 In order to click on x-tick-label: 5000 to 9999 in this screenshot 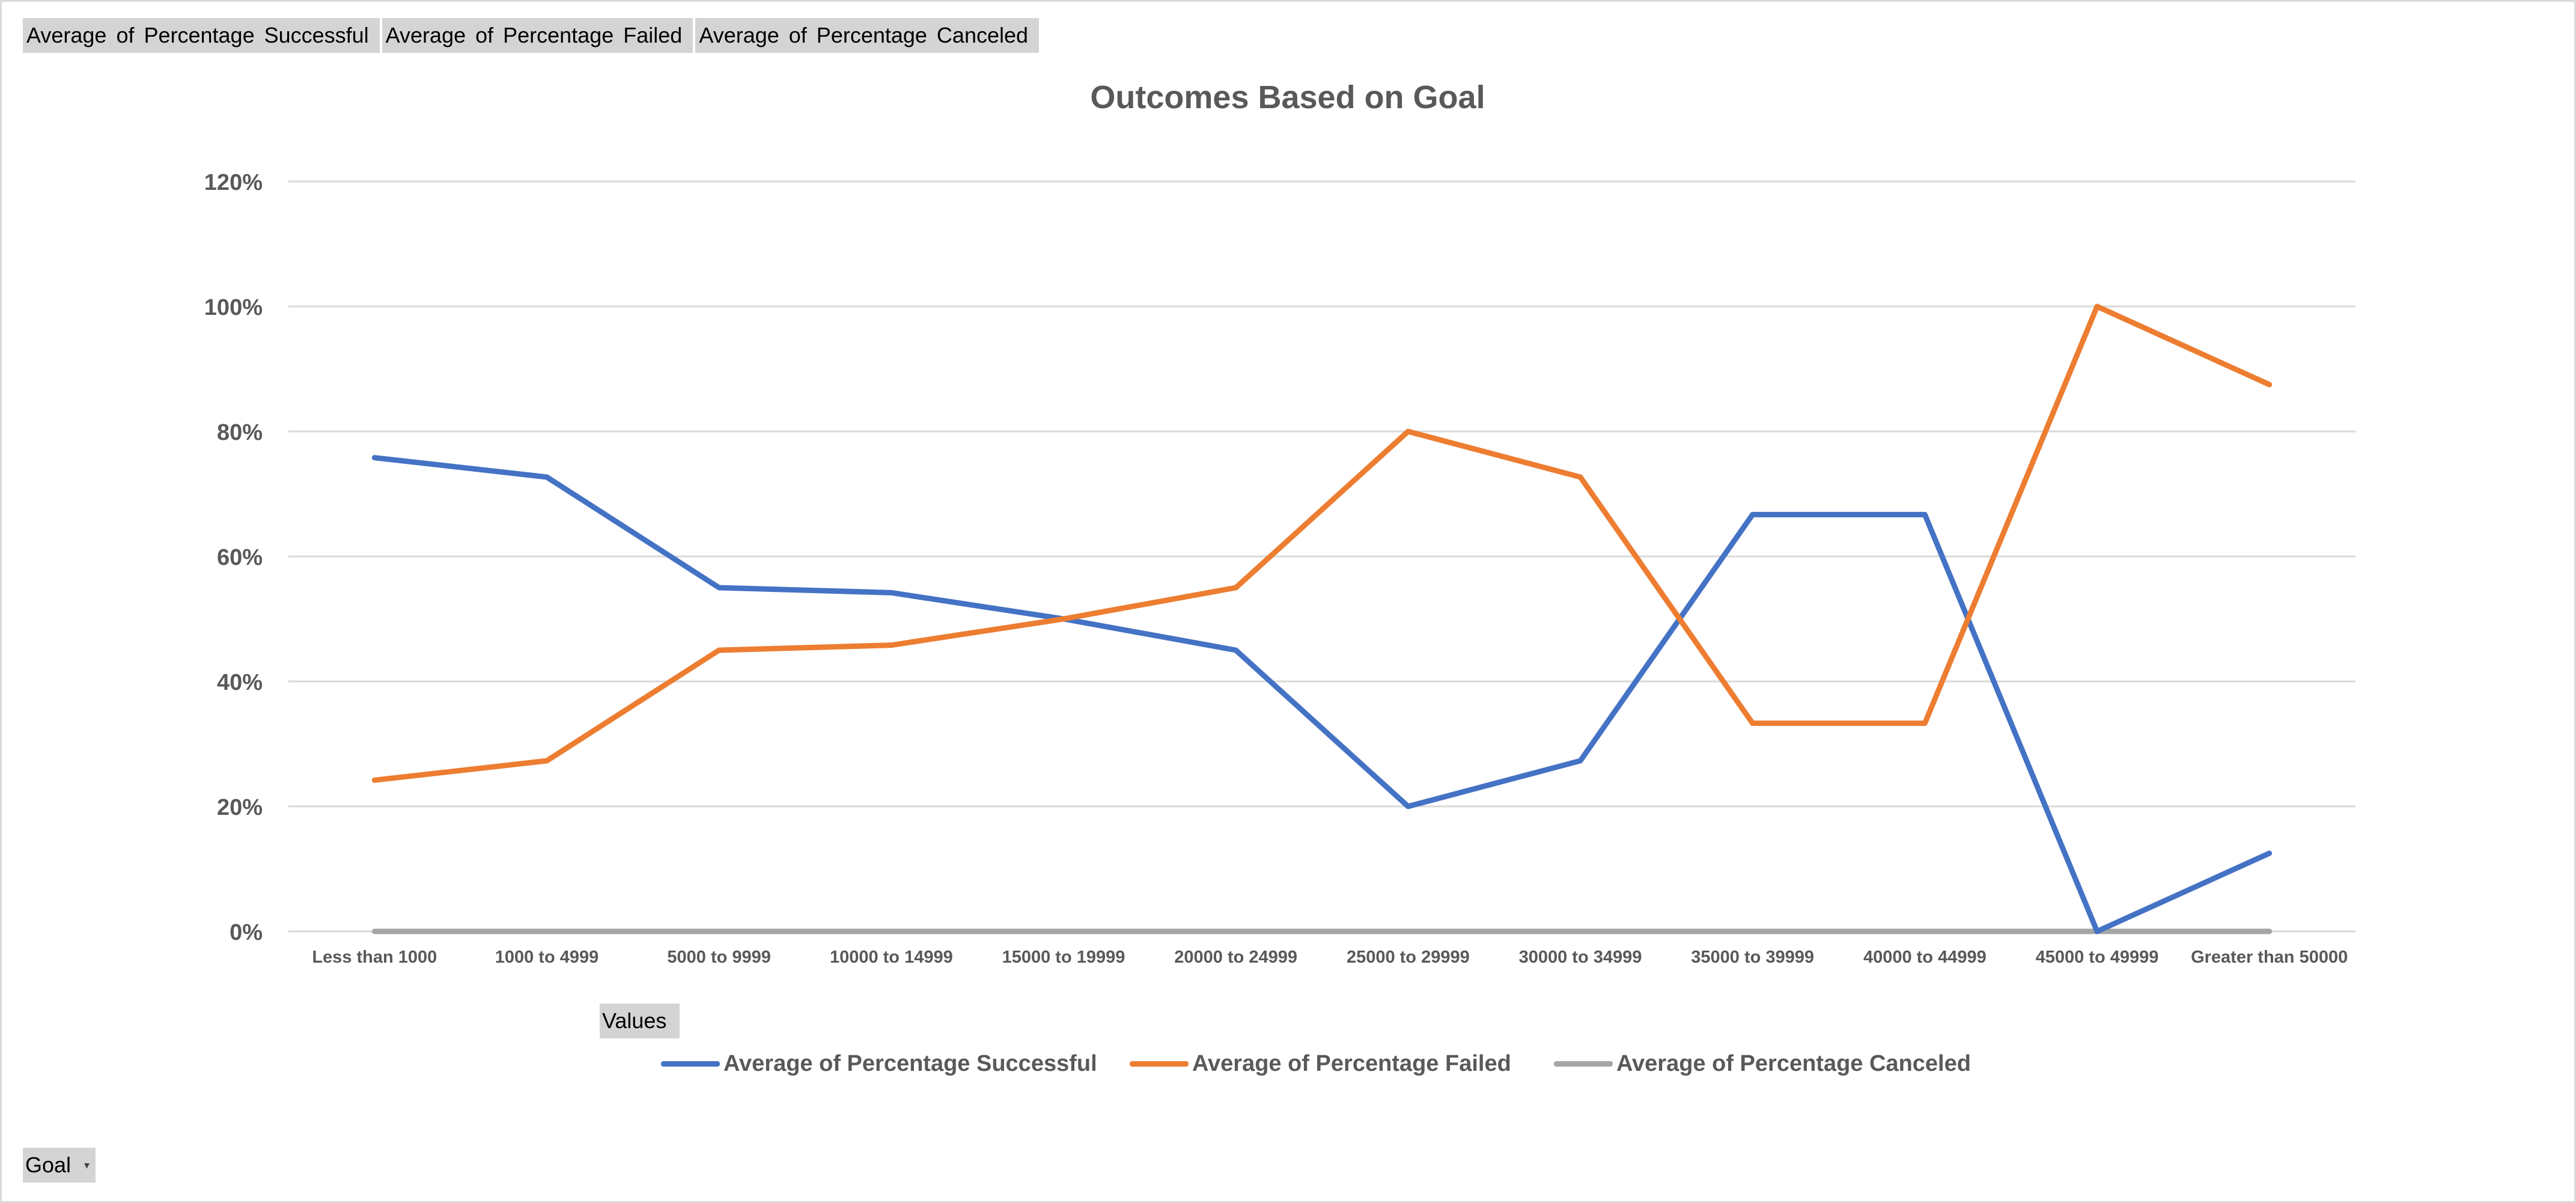, I will do `click(719, 957)`.